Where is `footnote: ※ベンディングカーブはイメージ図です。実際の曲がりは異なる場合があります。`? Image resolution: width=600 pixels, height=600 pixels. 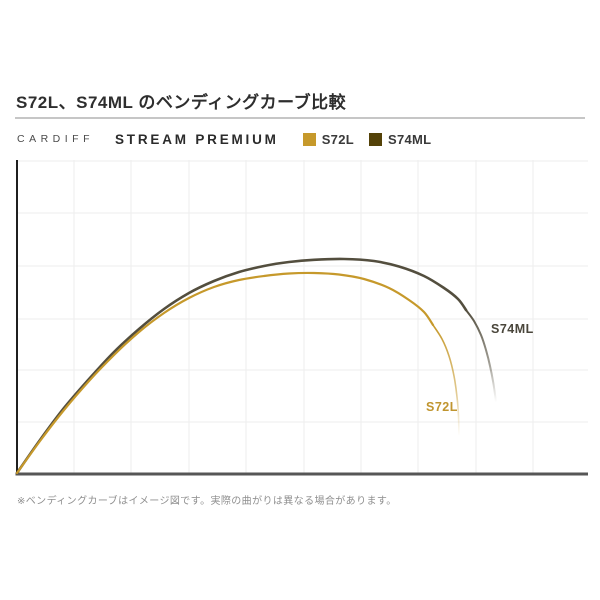
footnote: ※ベンディングカーブはイメージ図です。実際の曲がりは異なる場合があります。 is located at coordinates (207, 501).